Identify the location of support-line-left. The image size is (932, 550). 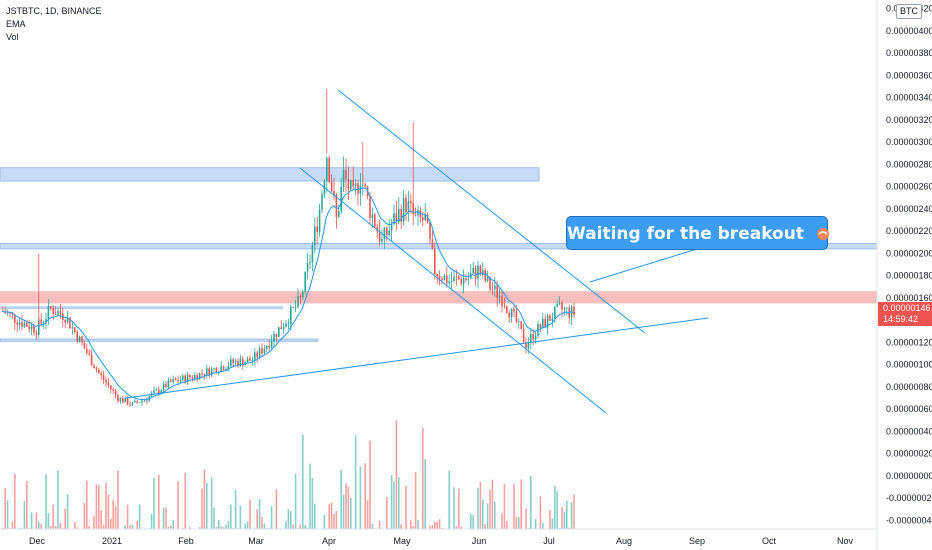
(159, 340).